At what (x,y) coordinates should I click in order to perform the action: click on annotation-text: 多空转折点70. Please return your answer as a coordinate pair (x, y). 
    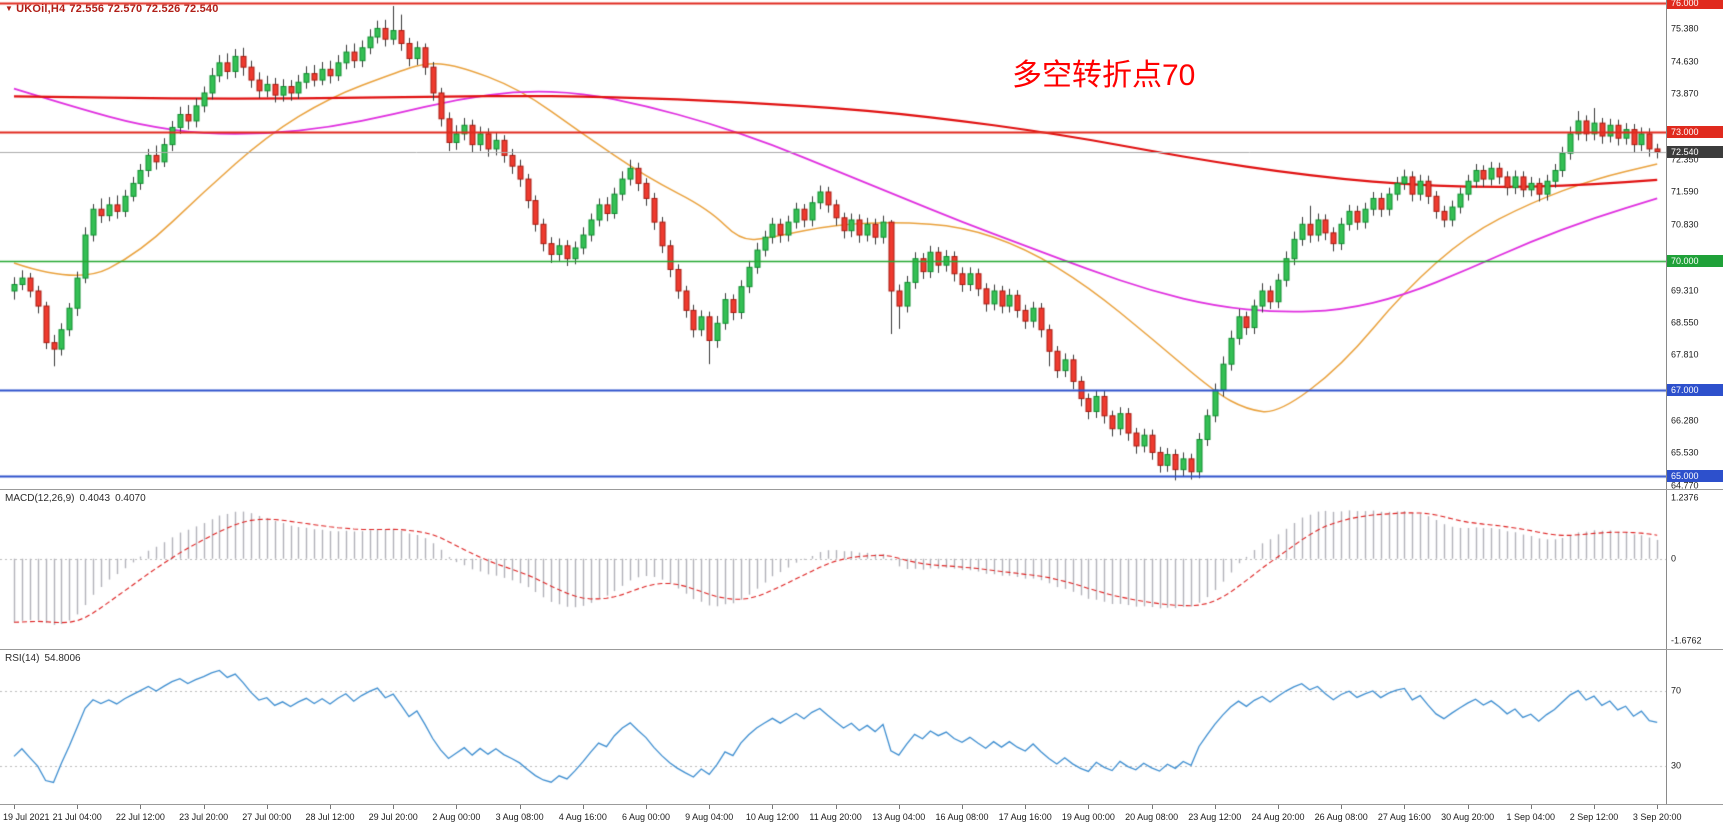
    Looking at the image, I should click on (1104, 75).